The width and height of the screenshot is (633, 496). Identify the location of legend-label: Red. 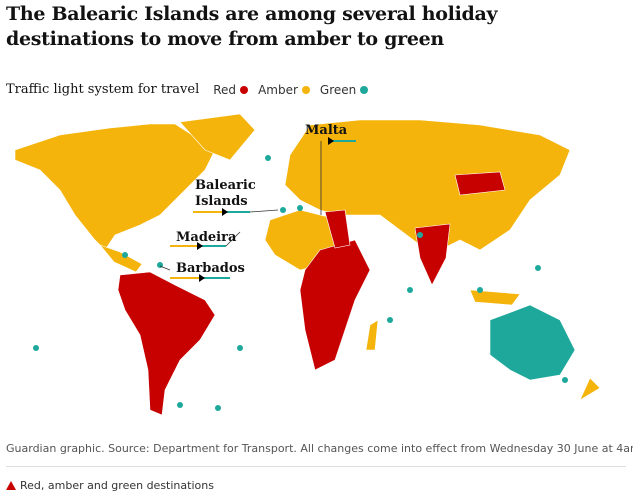
(225, 89).